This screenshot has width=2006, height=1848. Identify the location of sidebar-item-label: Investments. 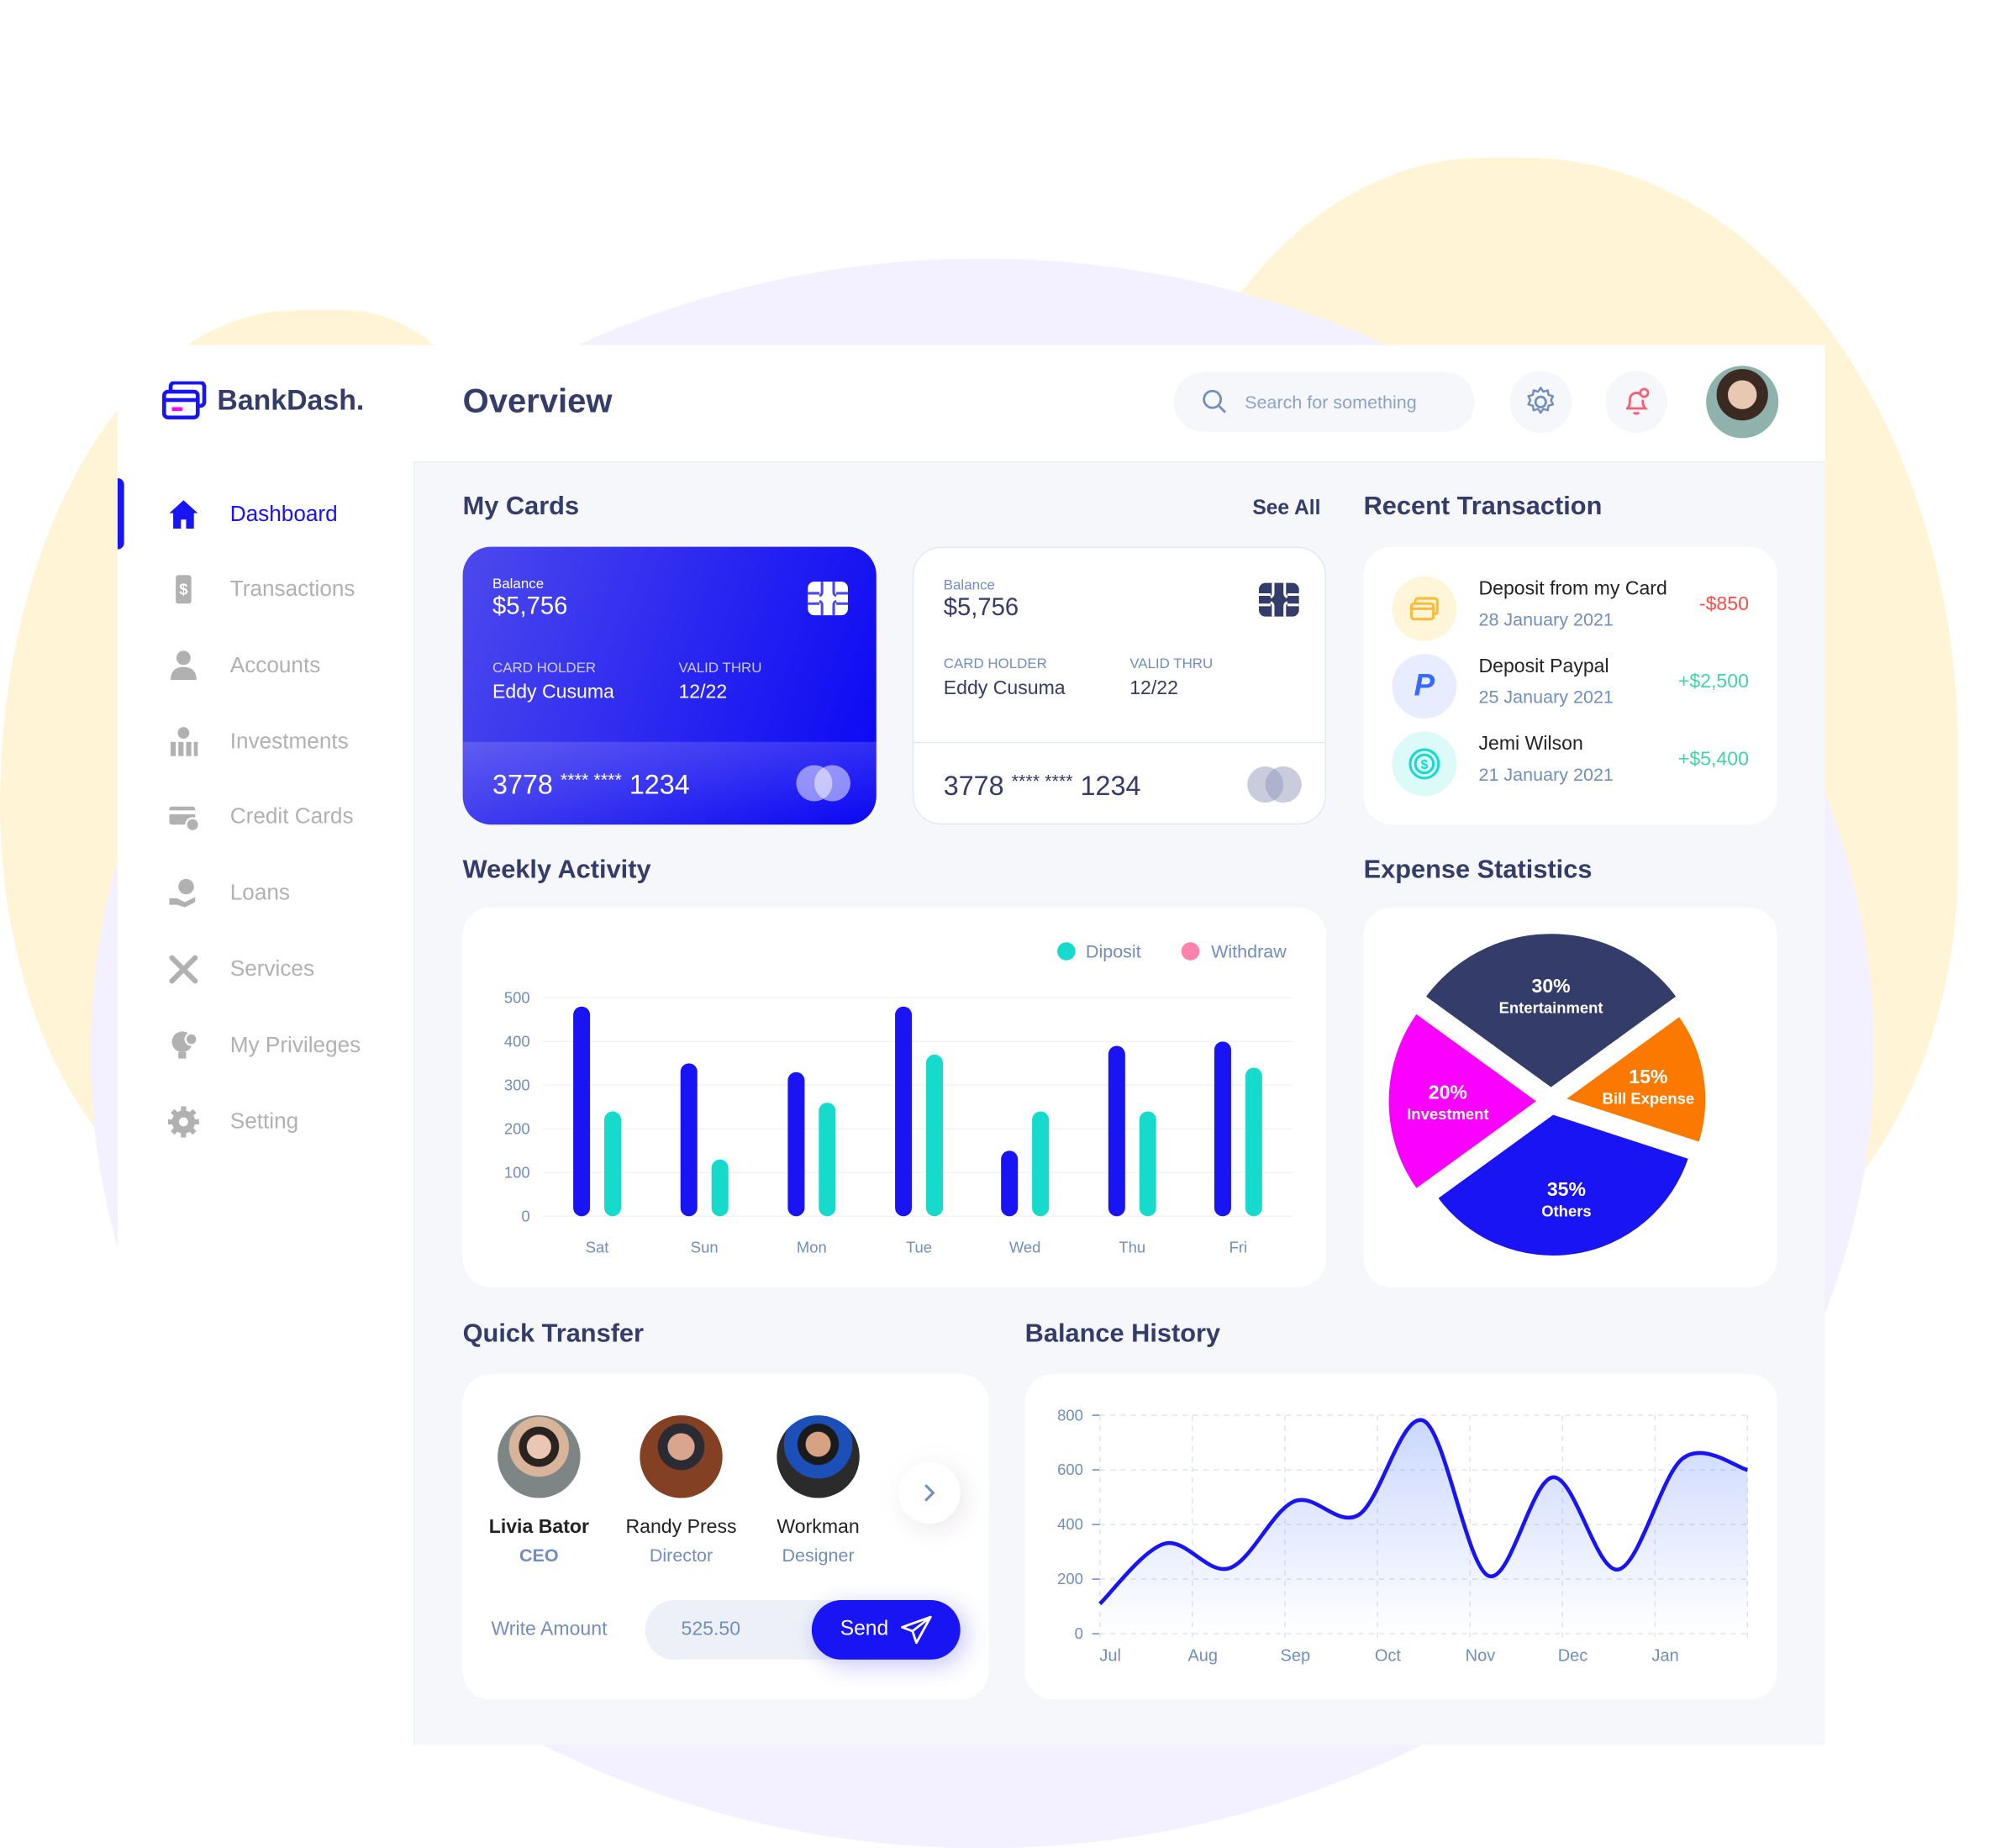
(289, 741).